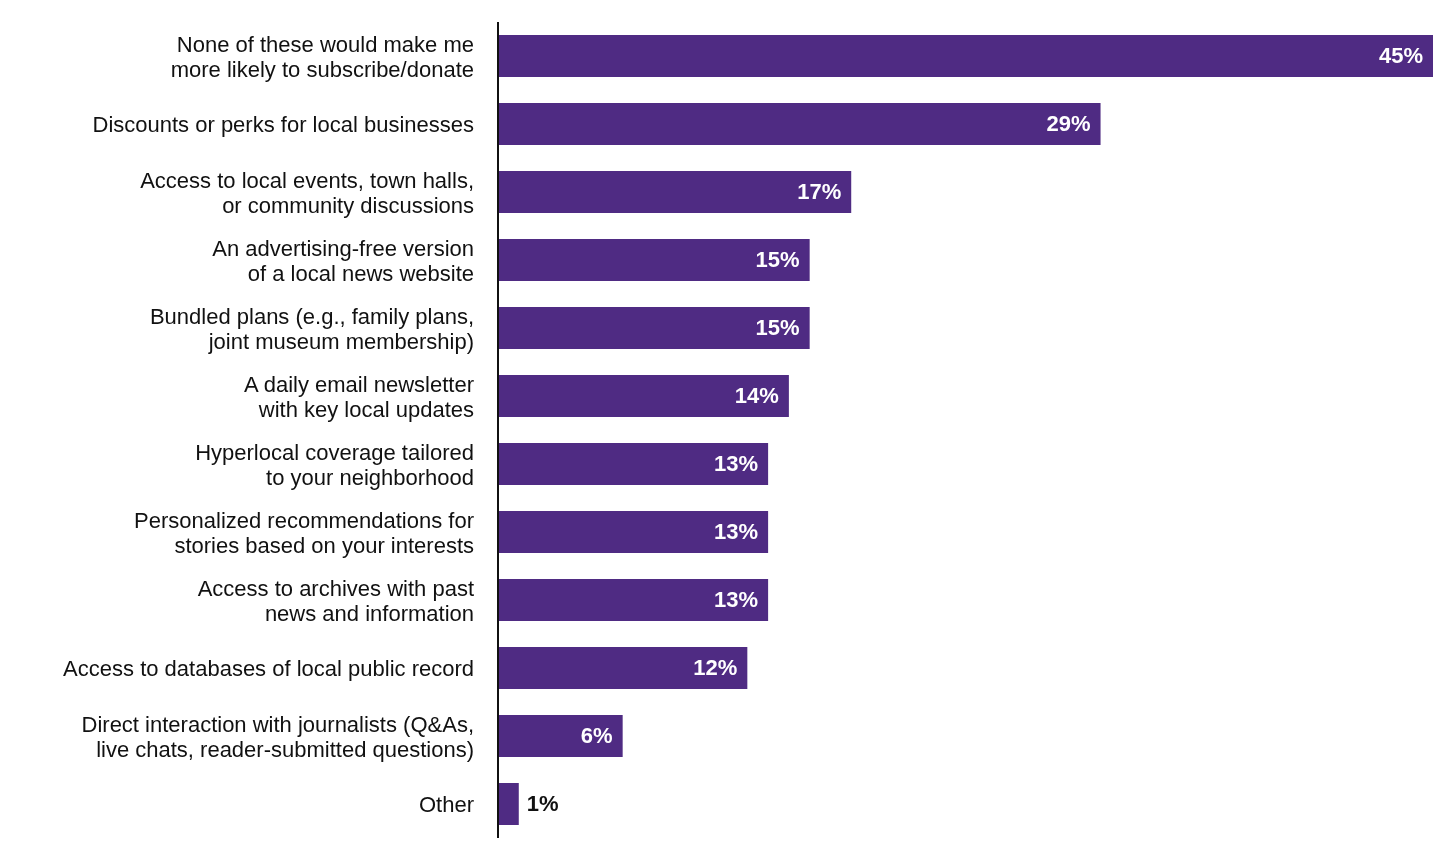 This screenshot has height=842, width=1441. Describe the element at coordinates (304, 532) in the screenshot. I see `y-tick-label: Personalized recommendations for stories based on your interests` at that location.